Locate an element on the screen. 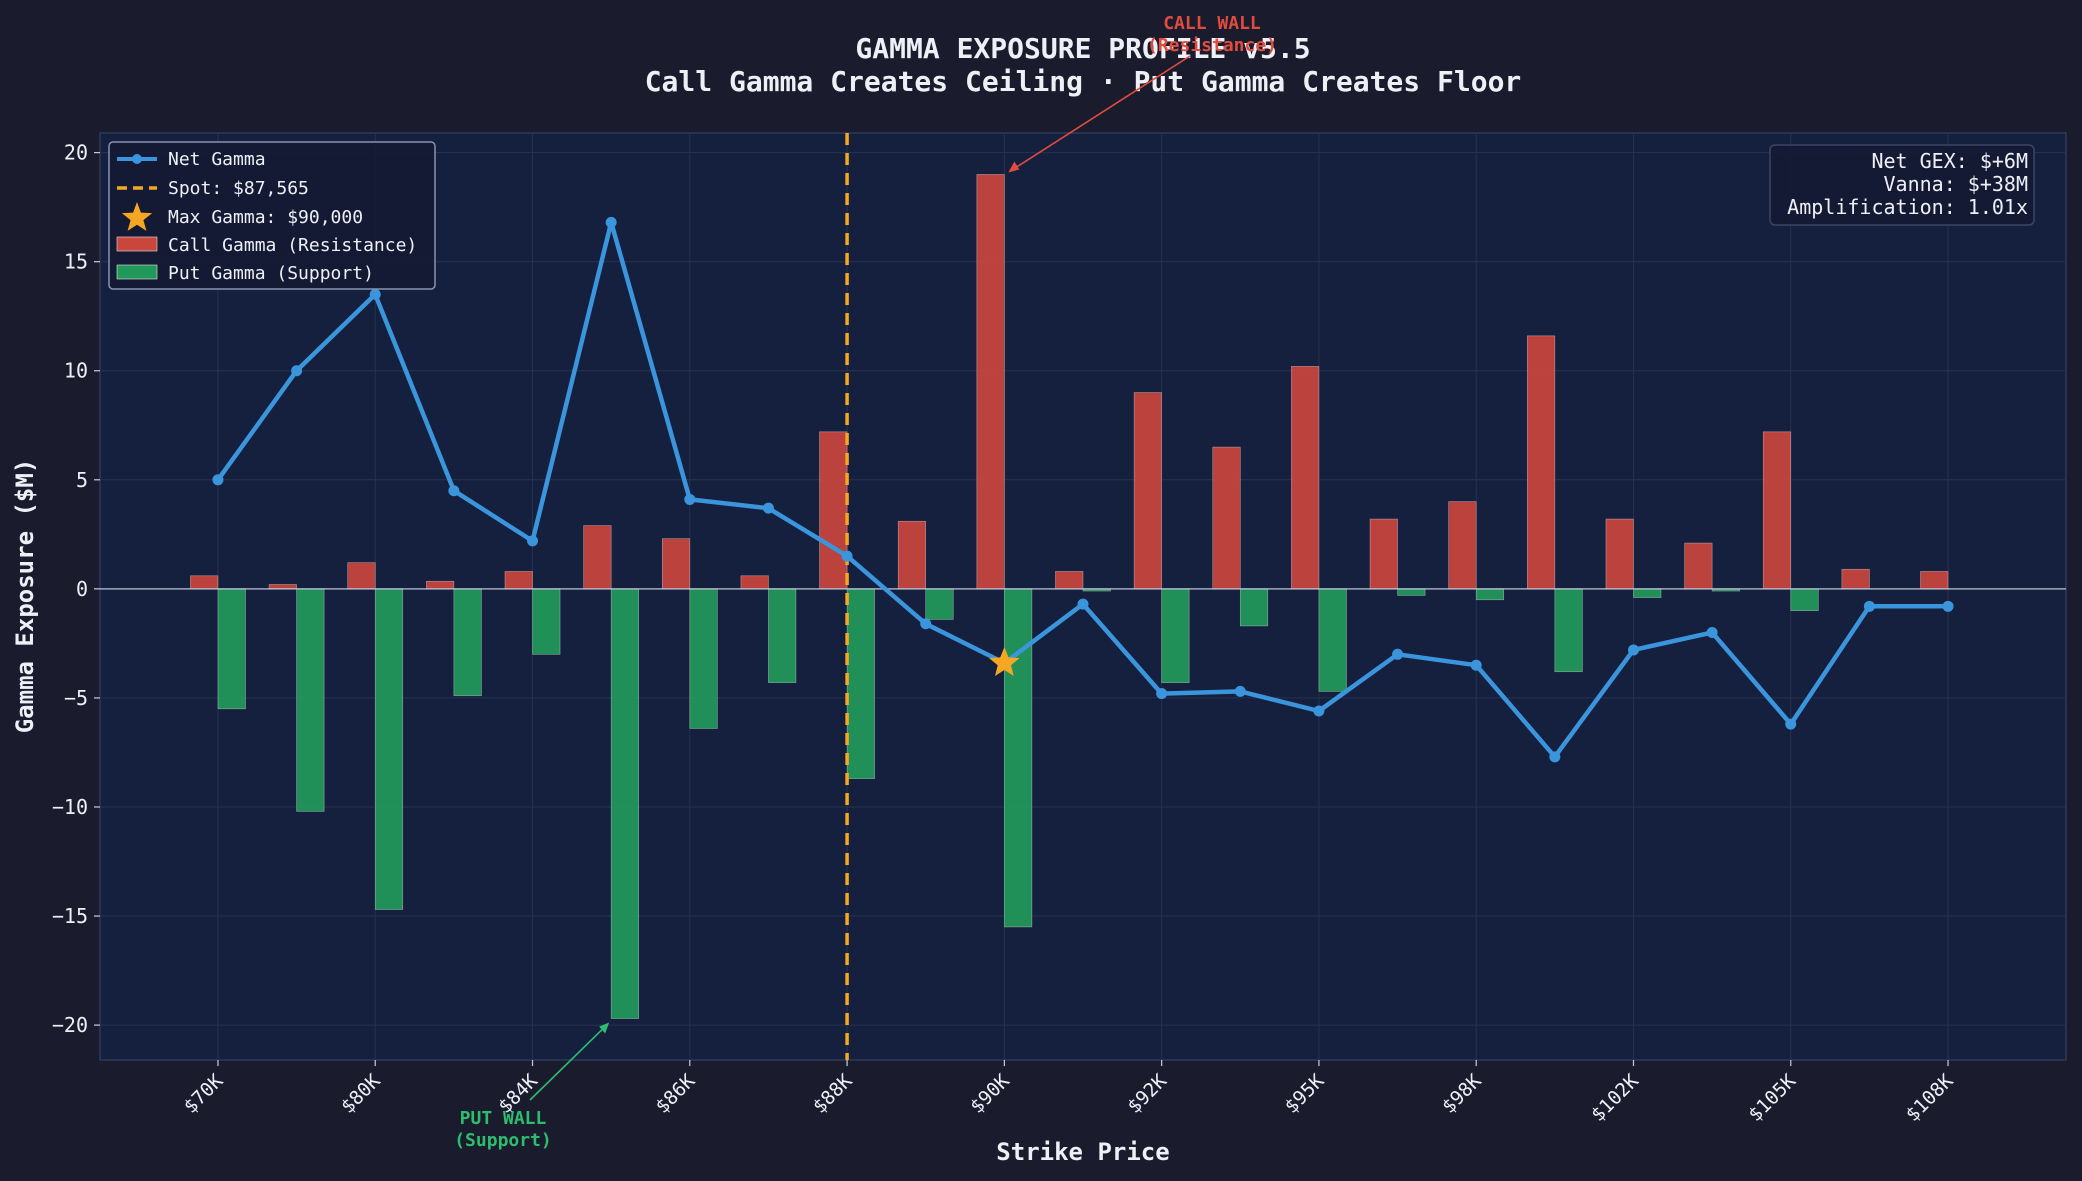  legend-item-net-gamma: Net Gamma is located at coordinates (191, 159).